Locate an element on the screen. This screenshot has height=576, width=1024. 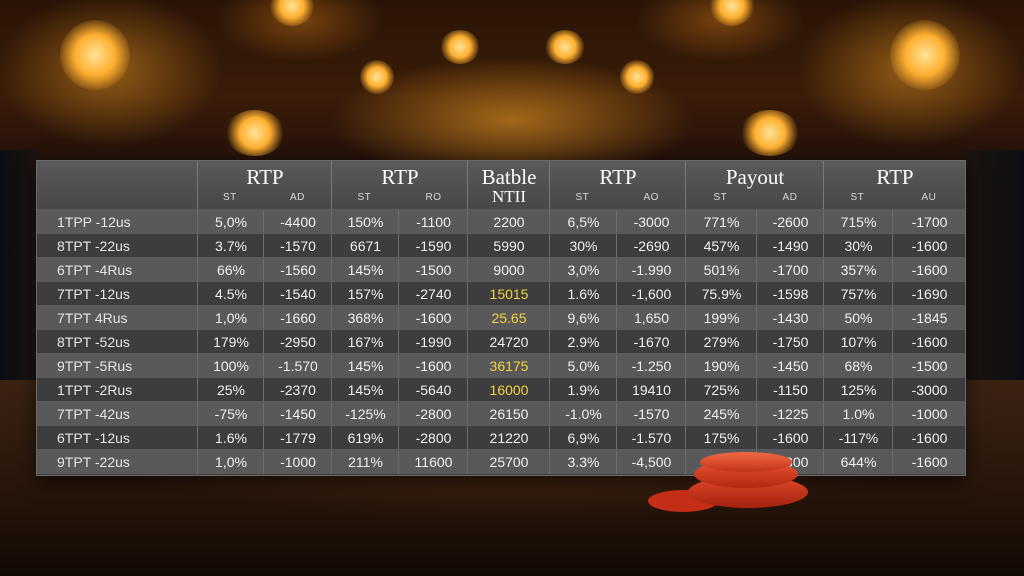
column-group-header: RTP ST AD is located at coordinates (264, 185).